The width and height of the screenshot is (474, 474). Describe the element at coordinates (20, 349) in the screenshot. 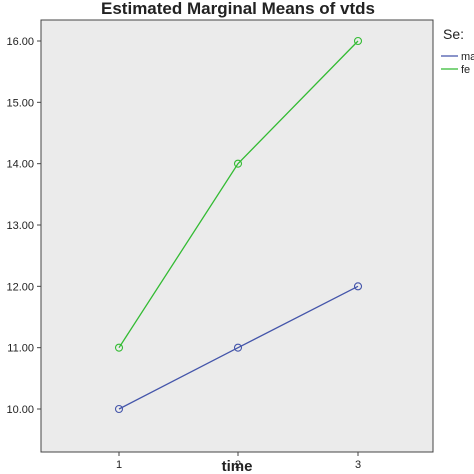

I see `y-tick-label: 11.00` at that location.